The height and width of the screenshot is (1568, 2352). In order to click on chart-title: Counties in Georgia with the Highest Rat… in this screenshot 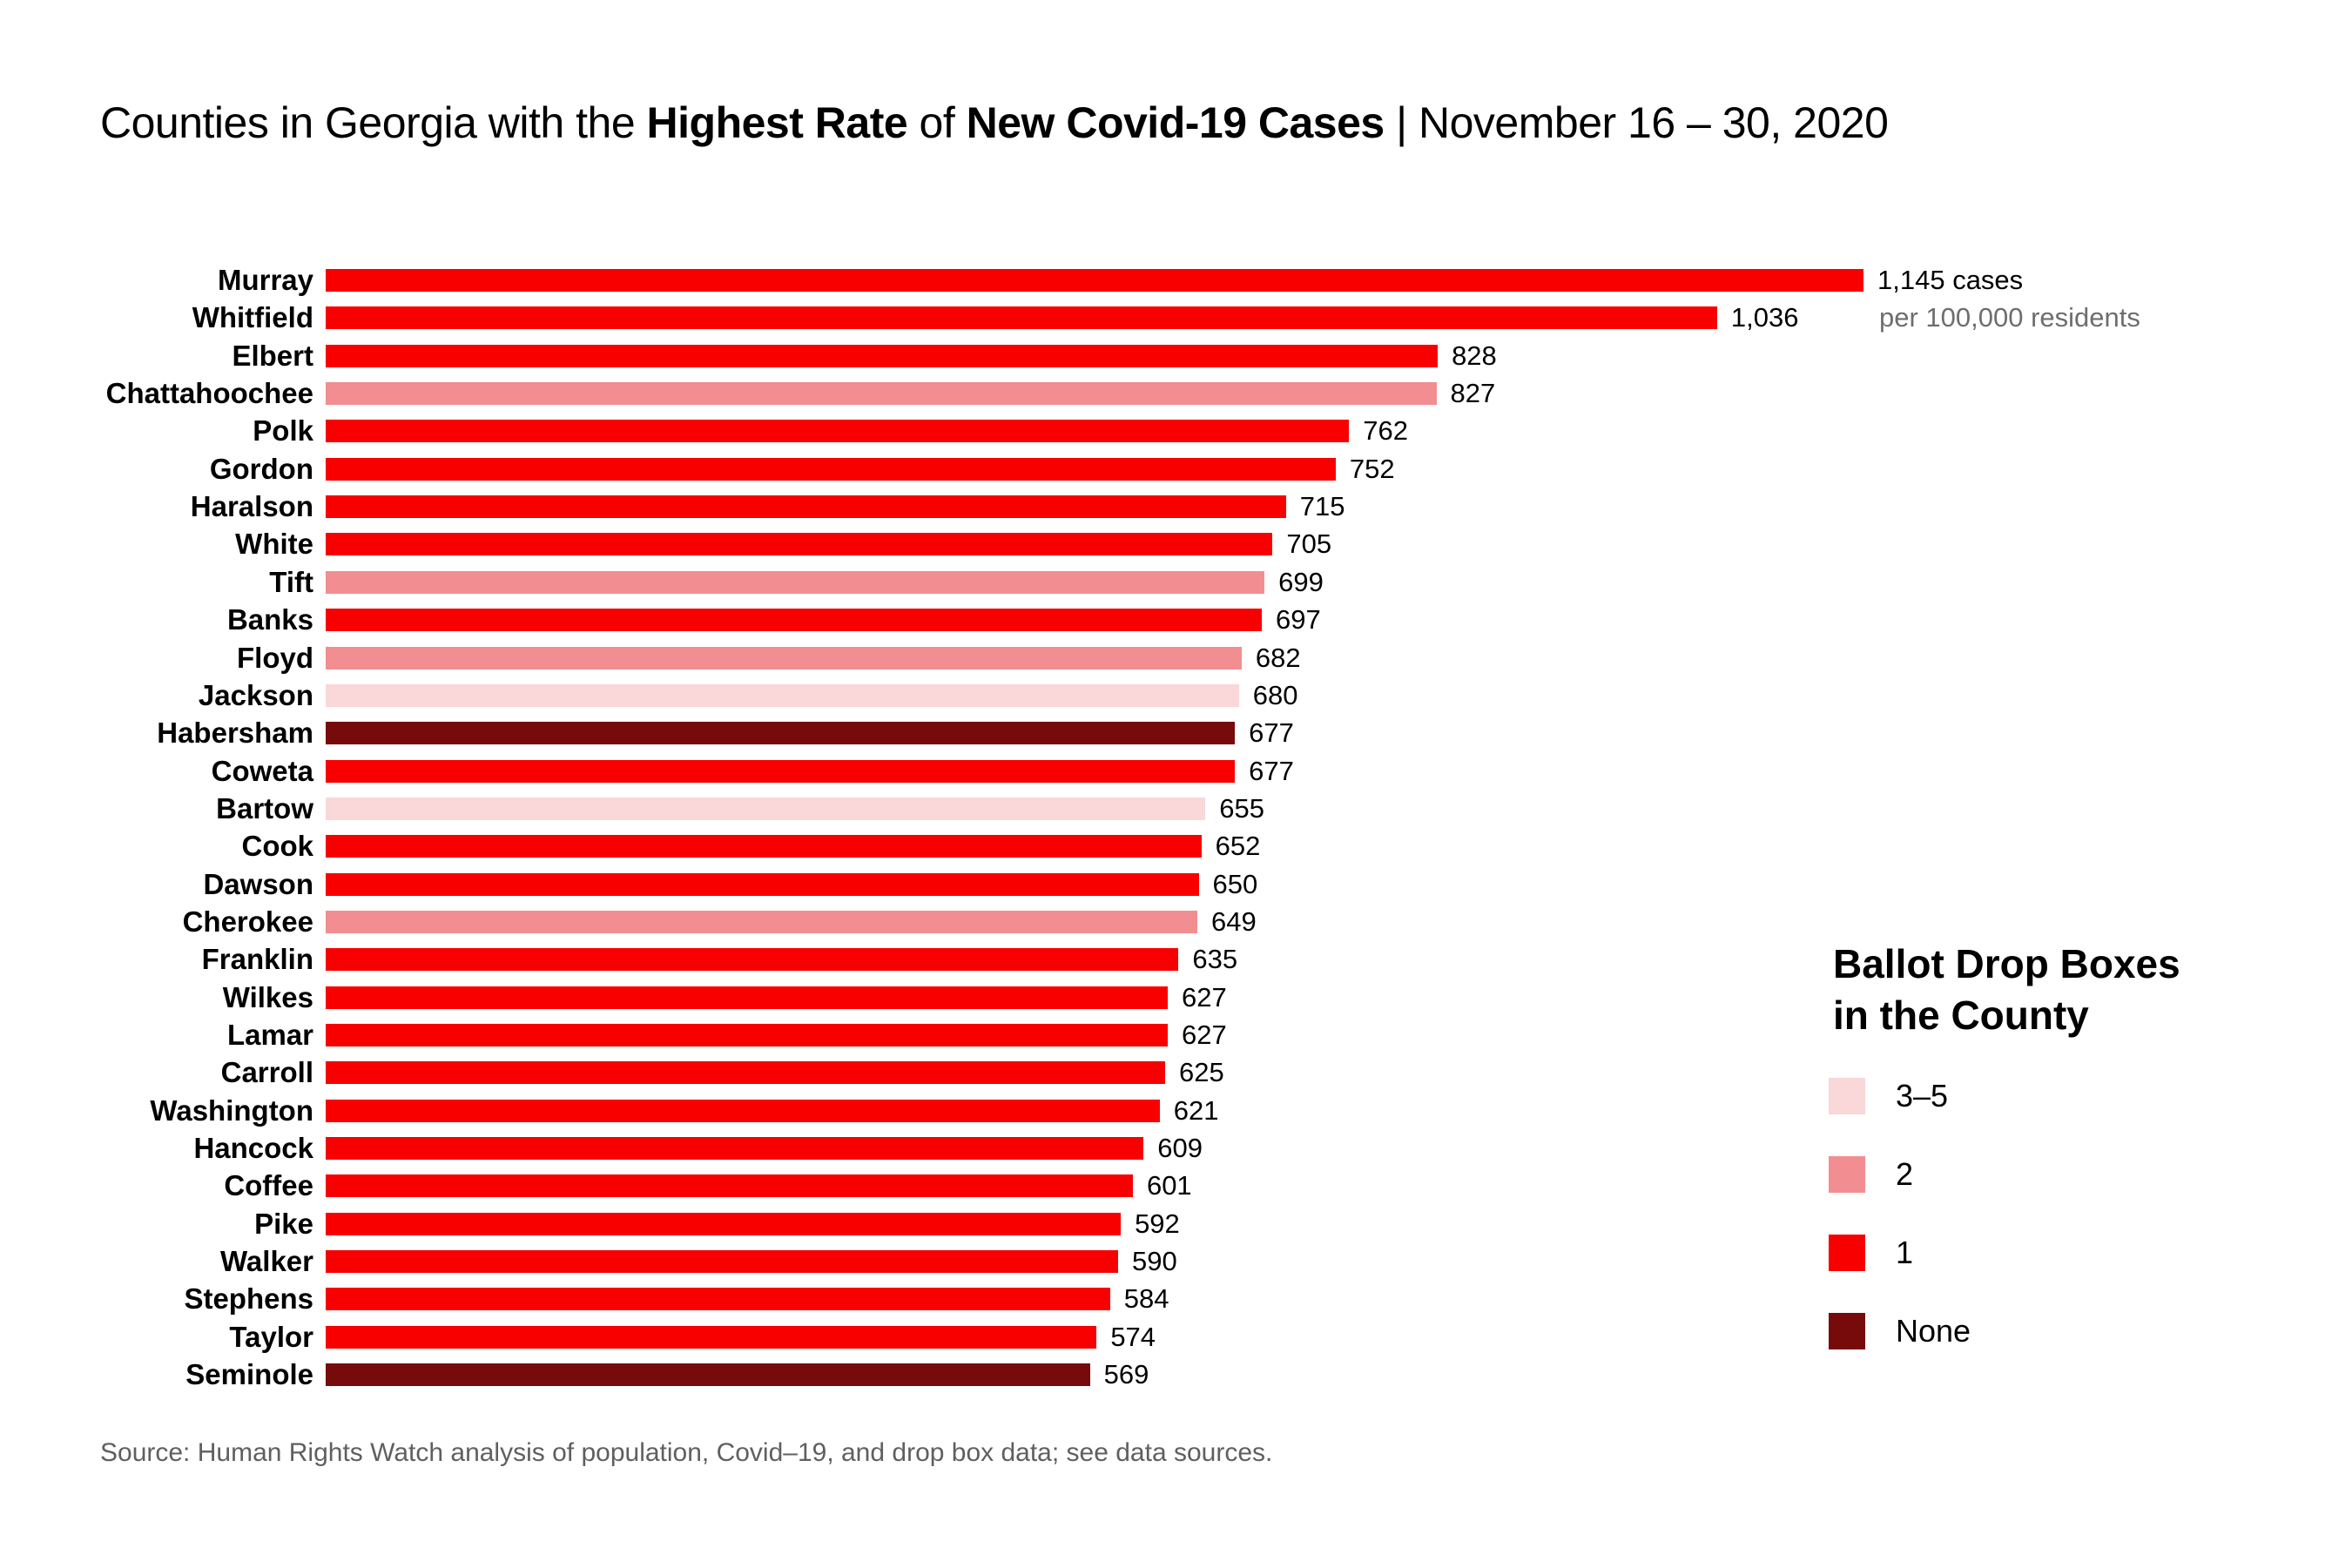, I will do `click(994, 123)`.